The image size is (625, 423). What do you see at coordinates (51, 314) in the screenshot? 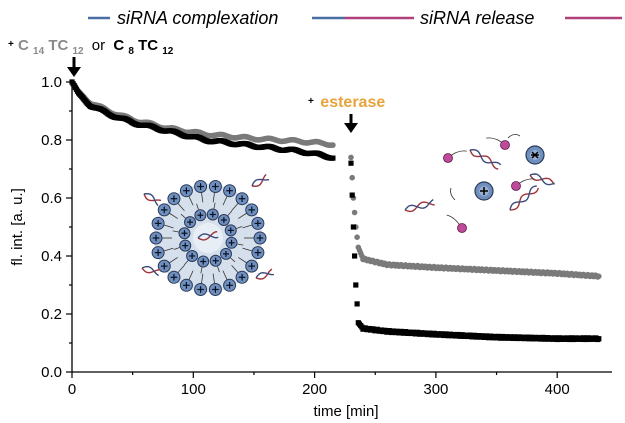
I see `y-tick-label: 0.2` at bounding box center [51, 314].